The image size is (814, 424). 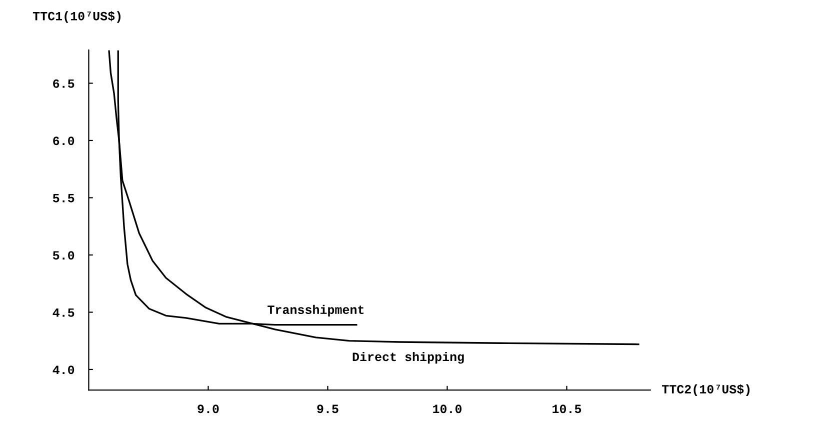 What do you see at coordinates (567, 409) in the screenshot?
I see `x-tick-label: 10.5` at bounding box center [567, 409].